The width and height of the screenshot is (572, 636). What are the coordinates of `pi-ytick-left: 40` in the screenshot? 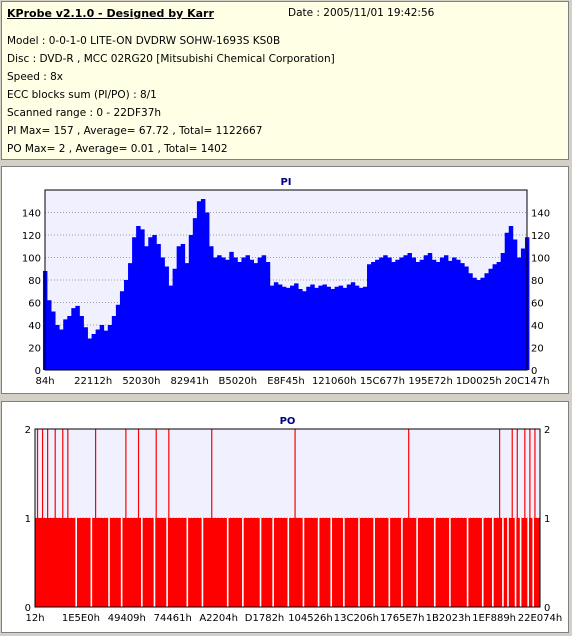 It's located at (34, 326).